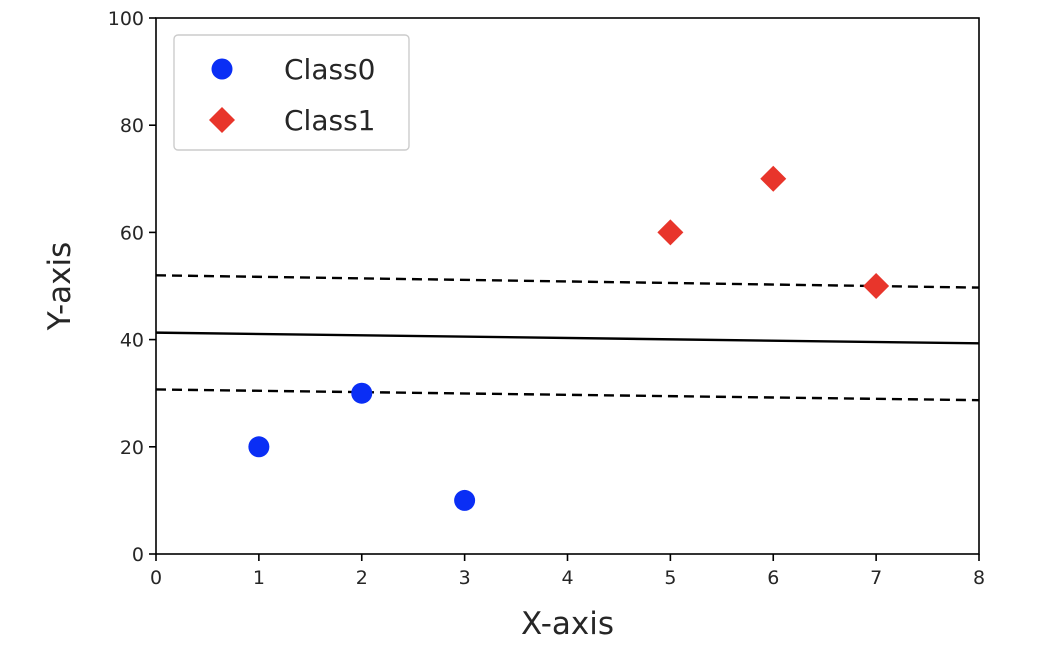 This screenshot has height=656, width=1040. I want to click on decision-boundary-line, so click(567, 338).